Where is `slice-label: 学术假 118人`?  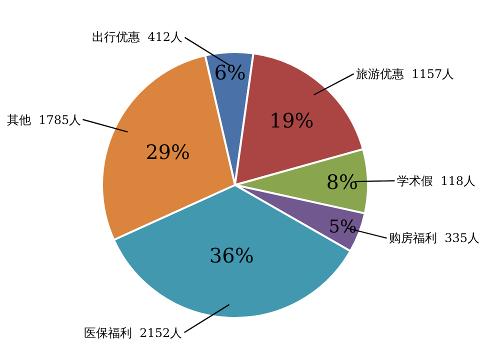
slice-label: 学术假 118人 is located at coordinates (436, 181).